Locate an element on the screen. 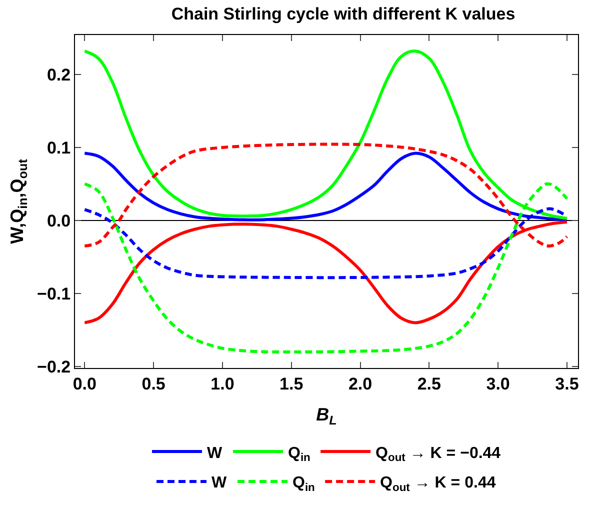 This screenshot has width=613, height=510. x-tick-label: 0.5 is located at coordinates (154, 384).